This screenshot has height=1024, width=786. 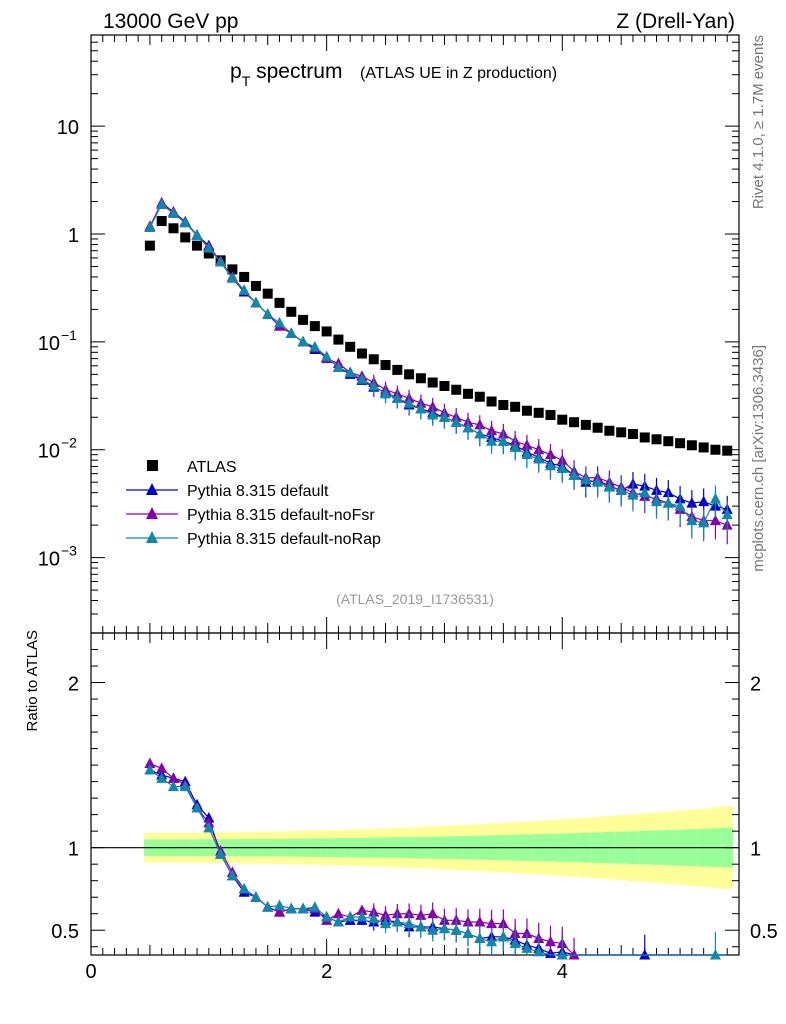 I want to click on mcplots-label: mcplots.cern.ch [arXiv:1306.3436], so click(x=758, y=458).